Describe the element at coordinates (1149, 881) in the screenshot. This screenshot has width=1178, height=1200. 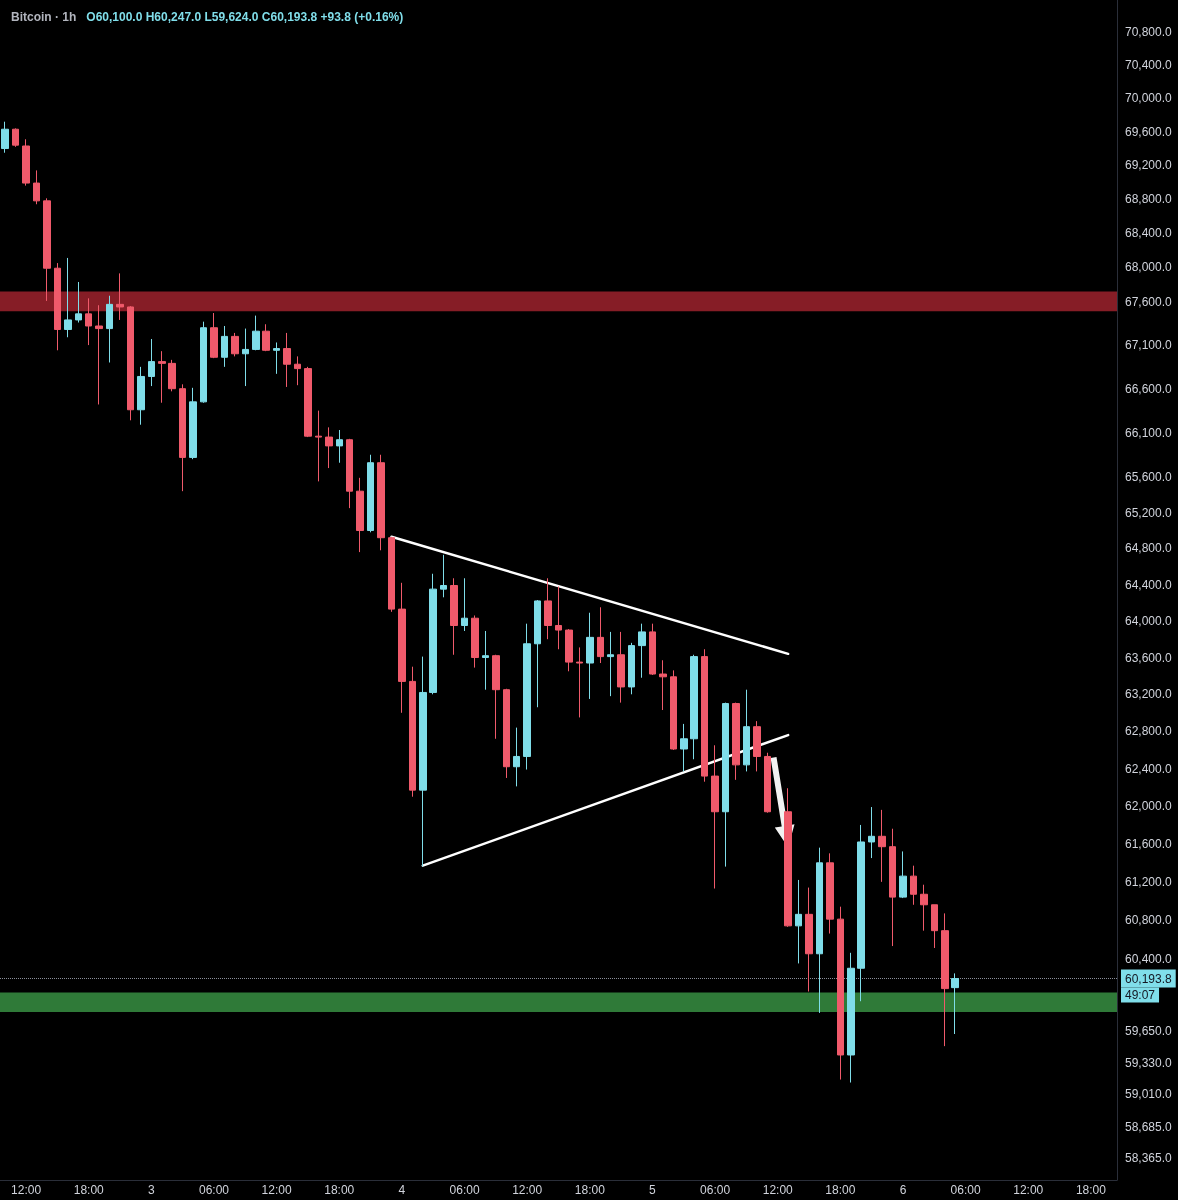
I see `y-tick-label: 61,200.0` at that location.